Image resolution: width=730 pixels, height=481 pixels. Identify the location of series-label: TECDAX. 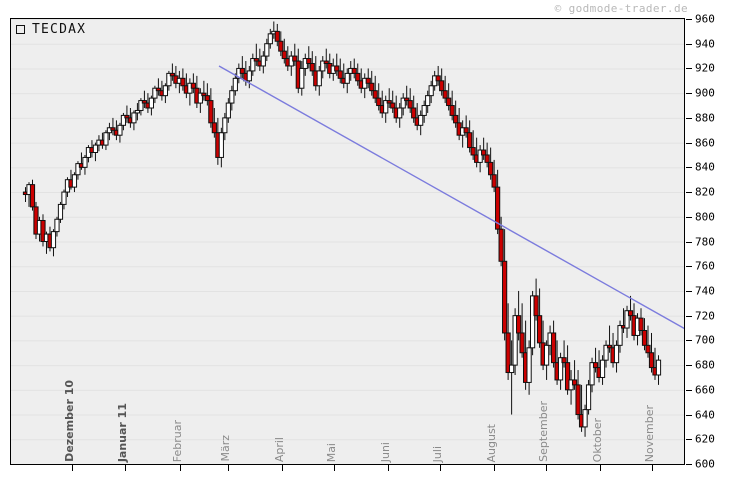
(59, 29).